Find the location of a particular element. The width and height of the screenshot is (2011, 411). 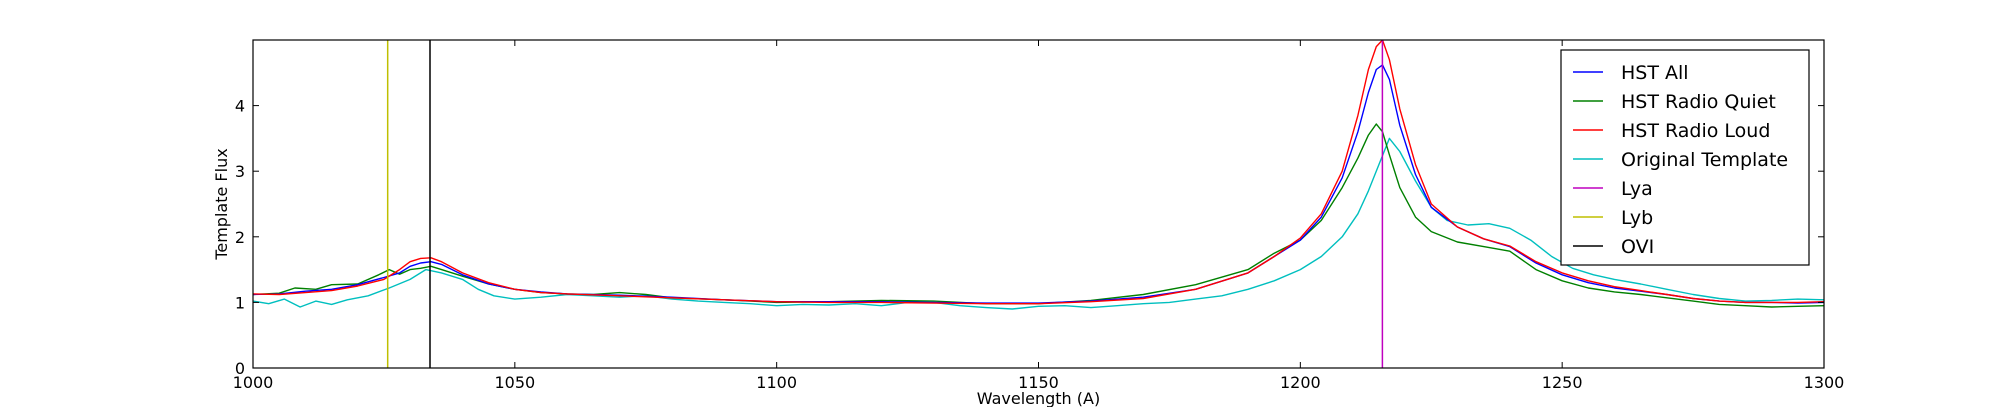

legend-label-lya: Lya is located at coordinates (1637, 189).